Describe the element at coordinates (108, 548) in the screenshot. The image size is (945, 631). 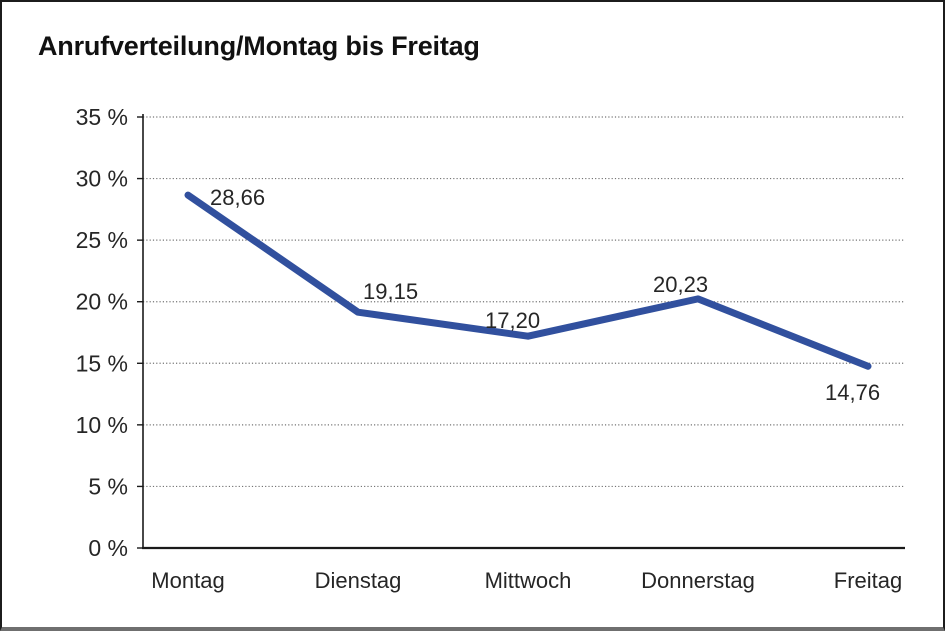
I see `y-tick-label: 0 %` at that location.